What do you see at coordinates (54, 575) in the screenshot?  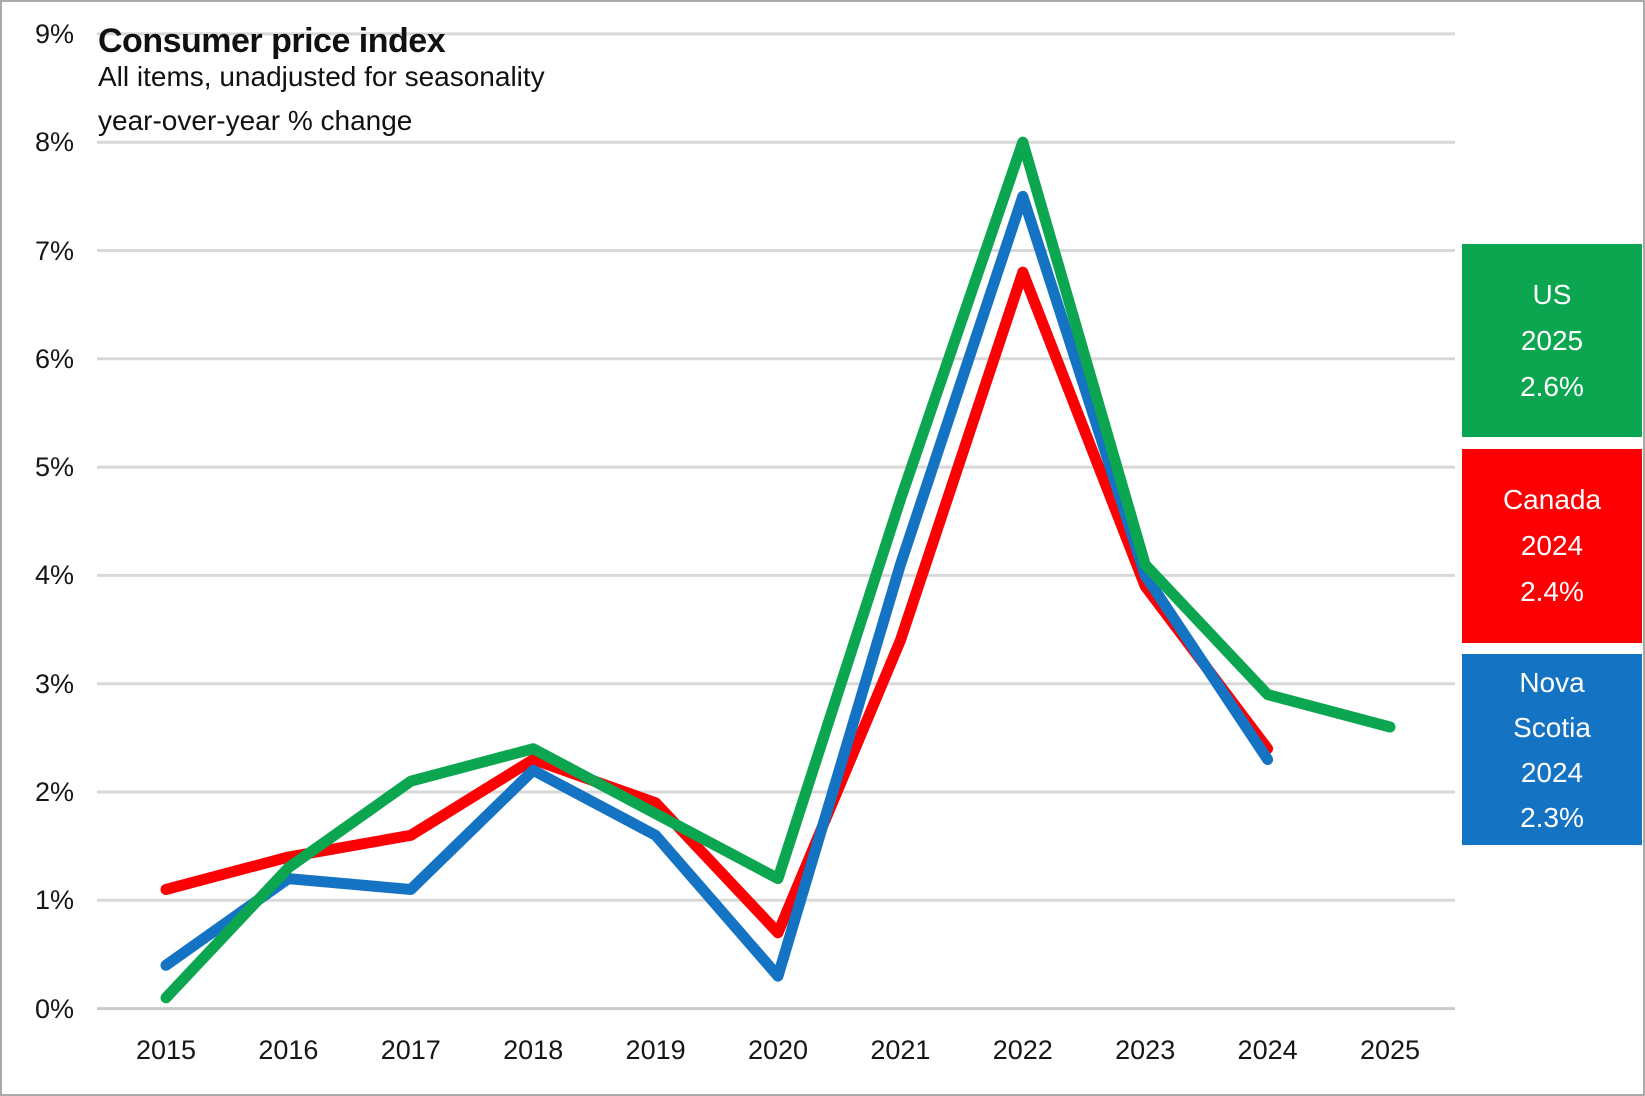 I see `y-axis-label: 4%` at bounding box center [54, 575].